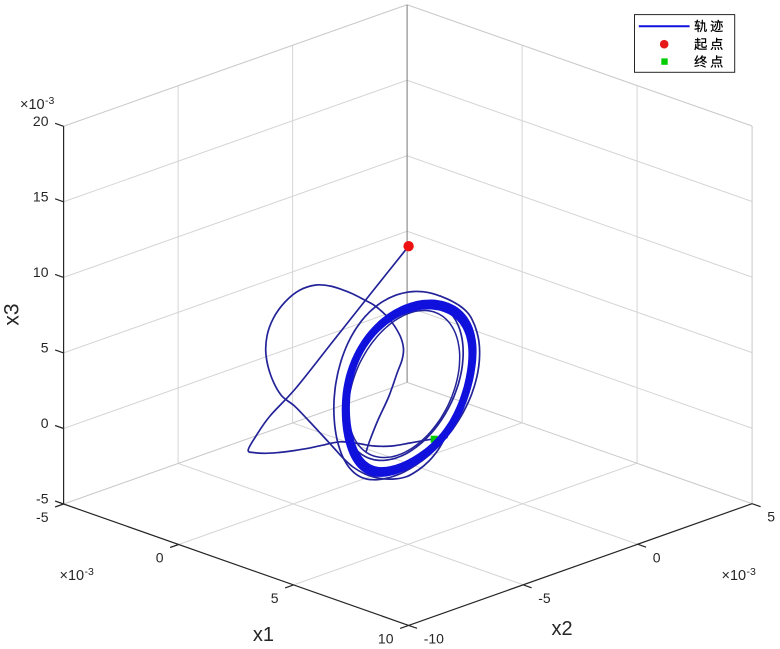 The width and height of the screenshot is (780, 649). I want to click on svg-text: -10, so click(434, 638).